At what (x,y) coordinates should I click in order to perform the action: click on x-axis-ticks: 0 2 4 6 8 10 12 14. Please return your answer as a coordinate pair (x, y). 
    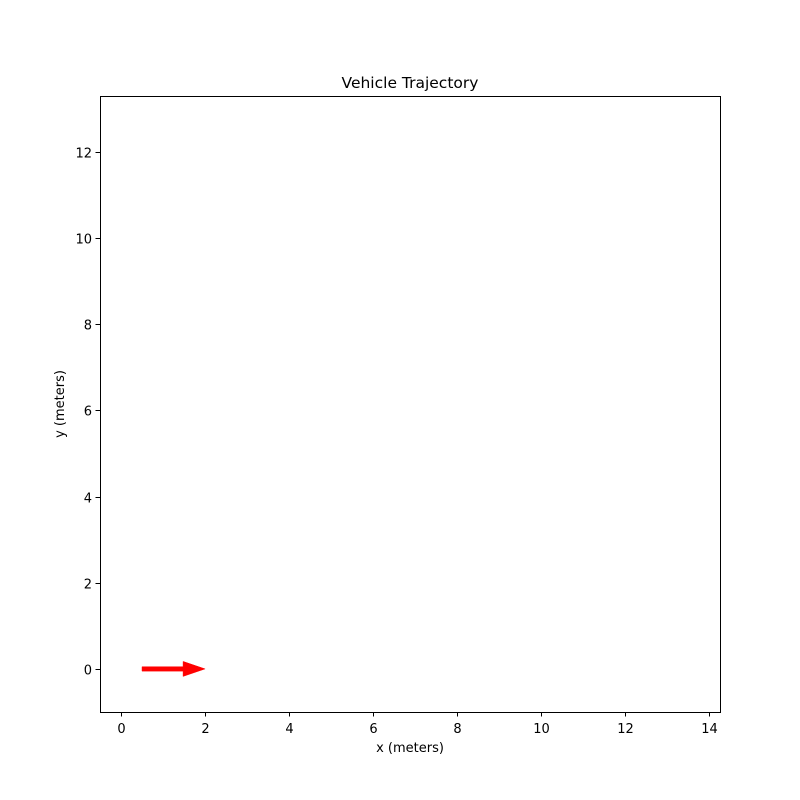
    Looking at the image, I should click on (417, 724).